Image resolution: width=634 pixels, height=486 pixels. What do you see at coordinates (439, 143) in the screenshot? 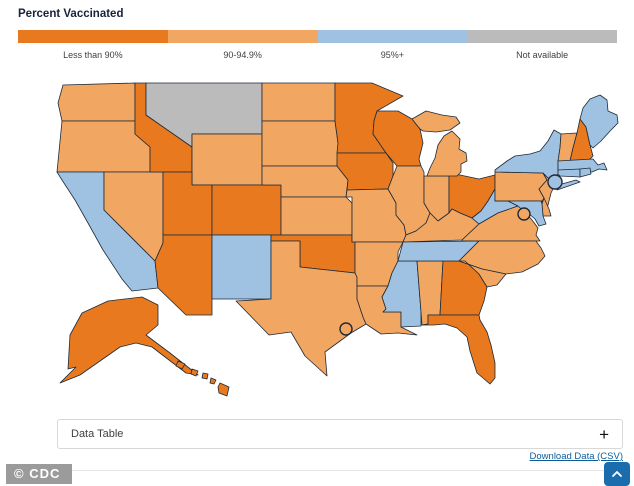
I see `state-mi` at bounding box center [439, 143].